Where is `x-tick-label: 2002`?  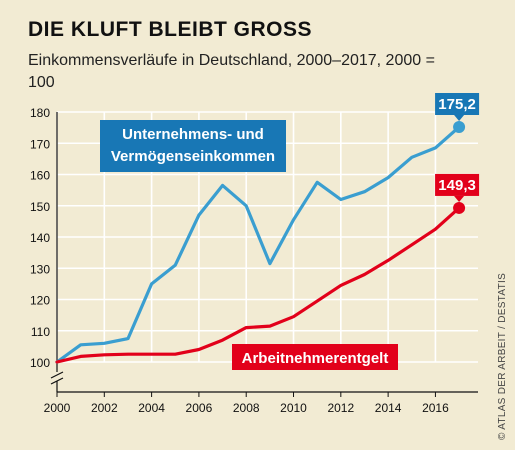 x-tick-label: 2002 is located at coordinates (104, 408).